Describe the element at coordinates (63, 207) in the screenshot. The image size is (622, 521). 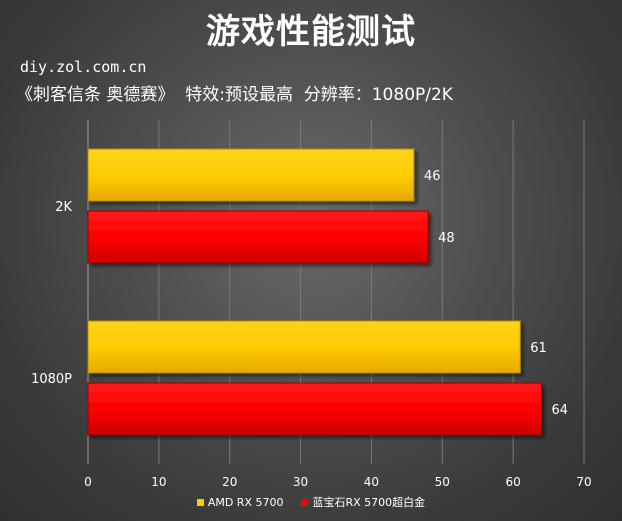
I see `category-label: 2K` at that location.